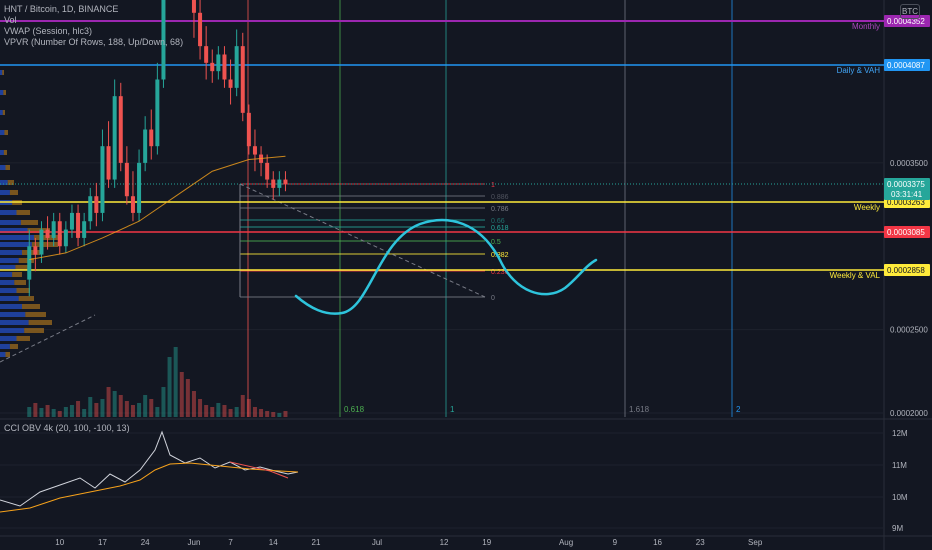  I want to click on current-price-text: 0.0003375, so click(906, 184).